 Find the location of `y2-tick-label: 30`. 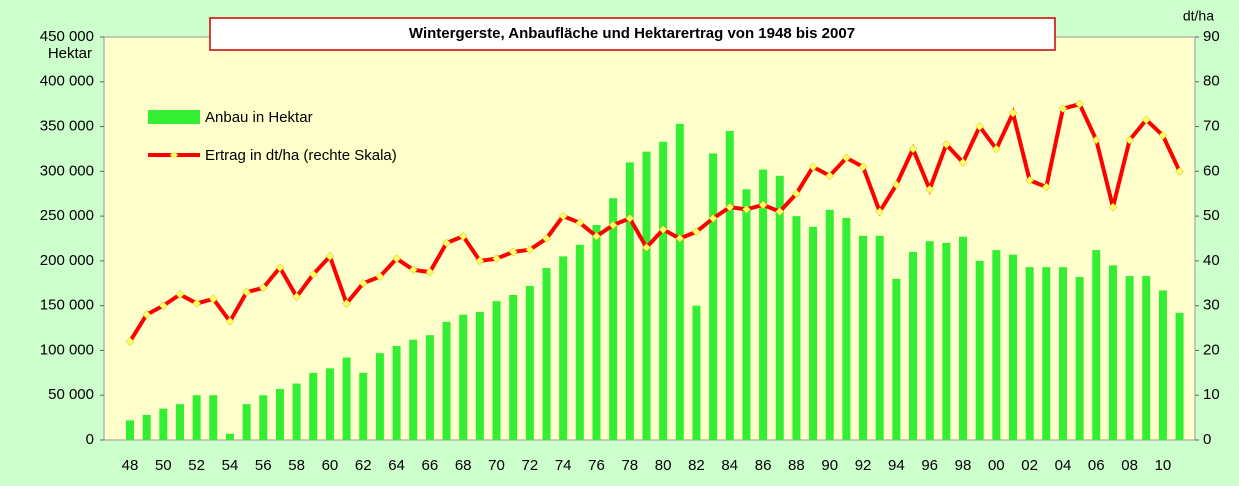

y2-tick-label: 30 is located at coordinates (1211, 305).